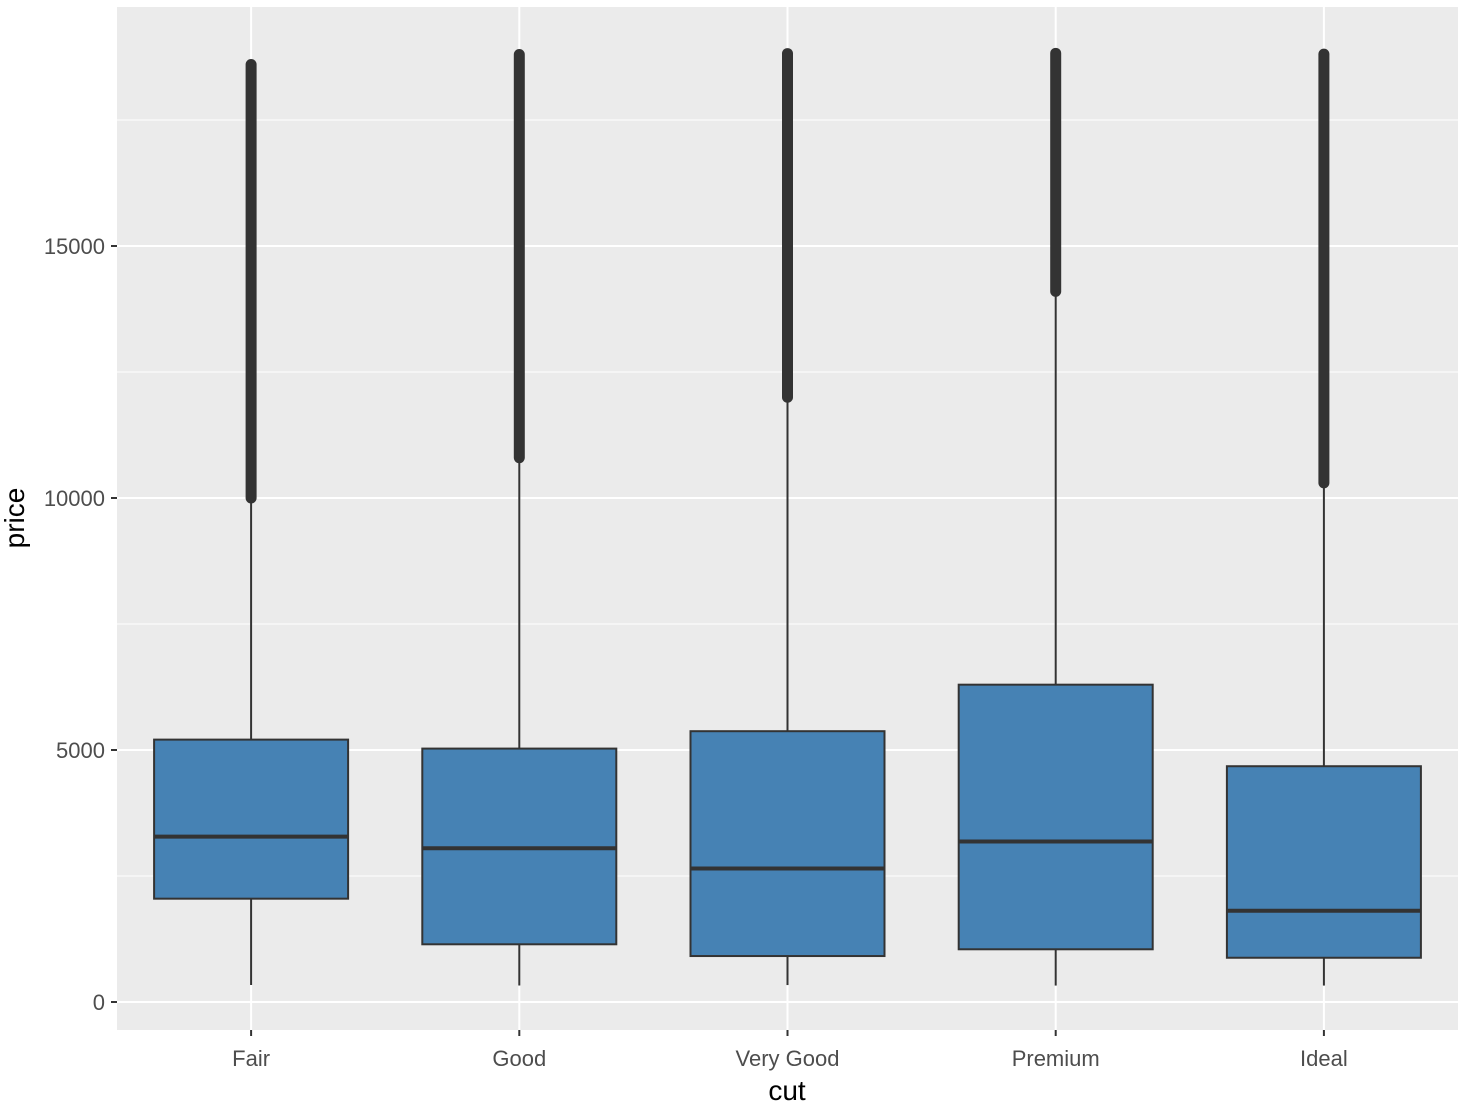 The width and height of the screenshot is (1463, 1105). Describe the element at coordinates (788, 1058) in the screenshot. I see `x-tick-label: Very Good` at that location.